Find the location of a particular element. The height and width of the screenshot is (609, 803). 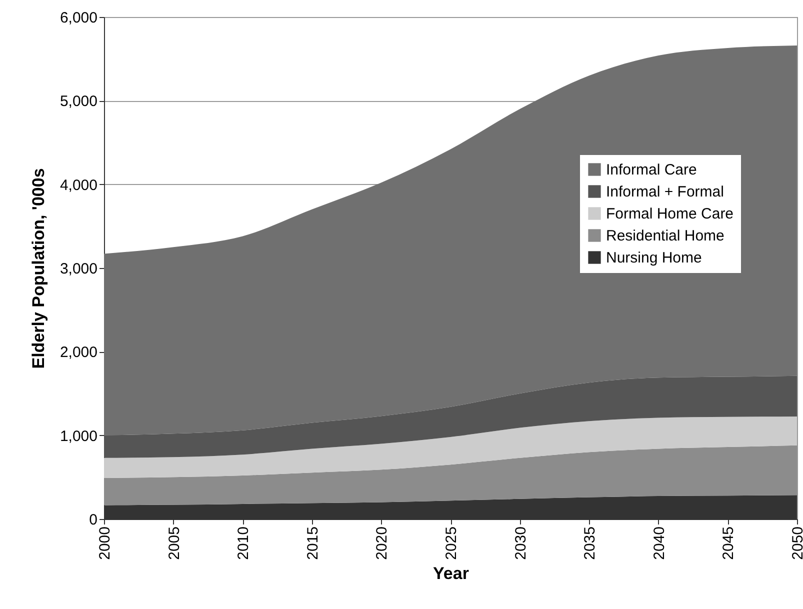

x-tick-label: 2030 is located at coordinates (521, 543).